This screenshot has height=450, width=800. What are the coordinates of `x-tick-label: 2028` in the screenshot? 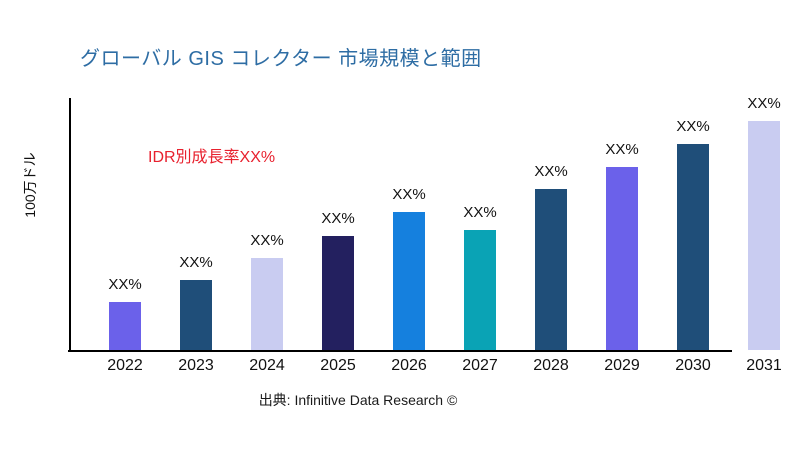 It's located at (551, 365).